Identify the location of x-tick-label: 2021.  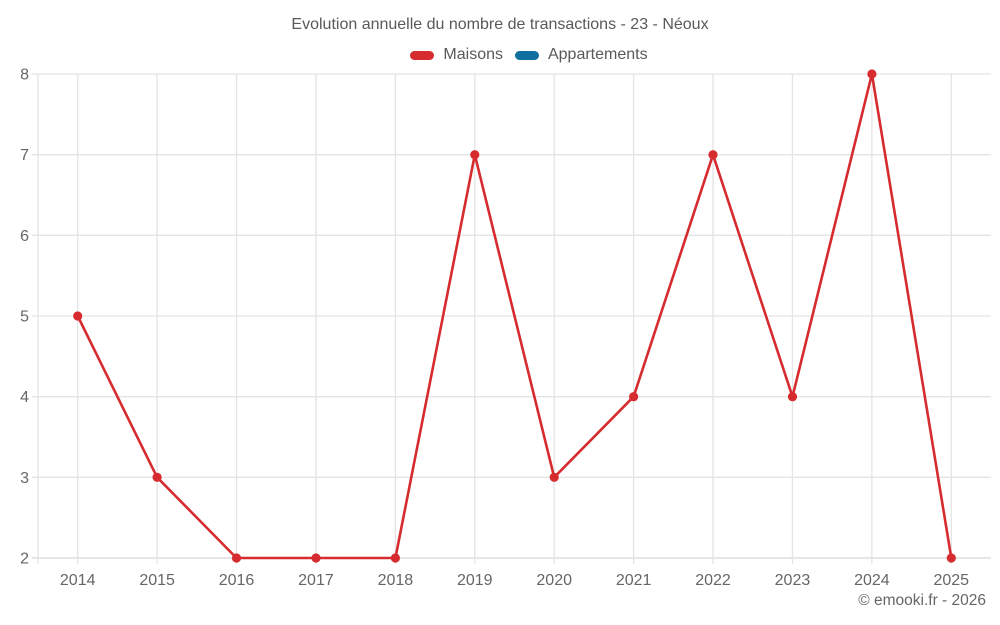
(634, 580).